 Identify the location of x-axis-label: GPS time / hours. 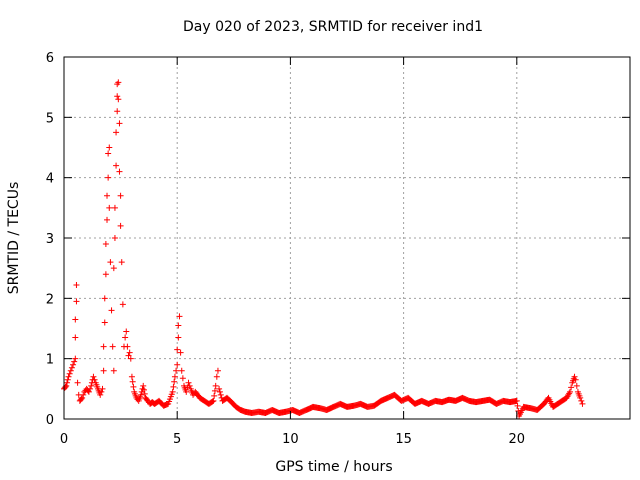
(333, 467).